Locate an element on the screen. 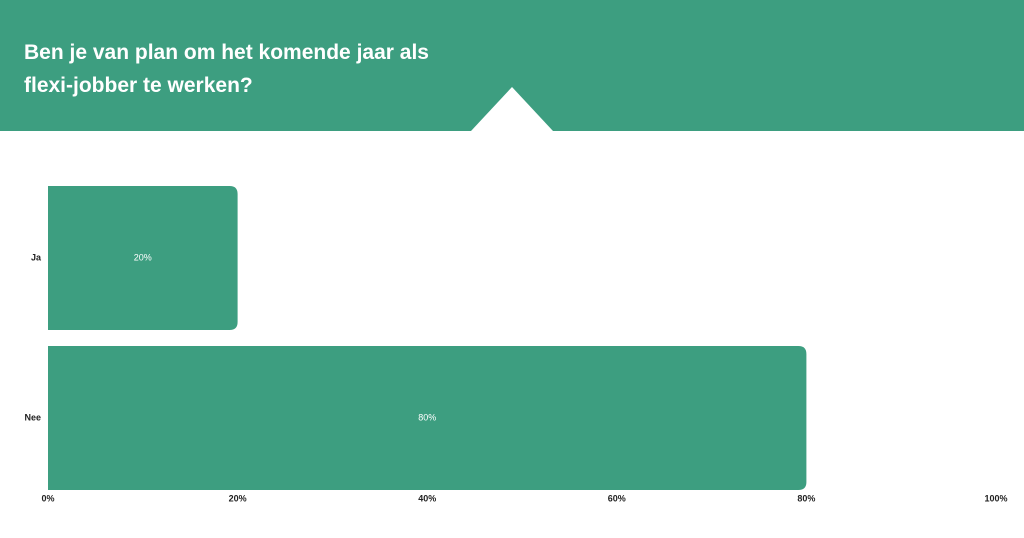 The image size is (1024, 538). value-label: 80% is located at coordinates (427, 417).